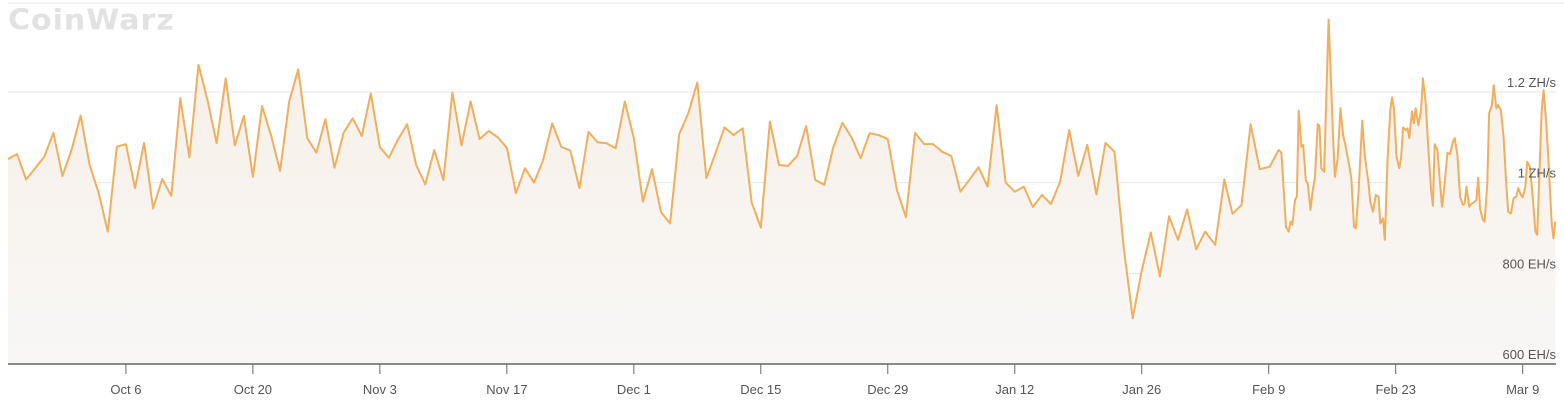  What do you see at coordinates (634, 389) in the screenshot?
I see `x-tick-label: Dec 1` at bounding box center [634, 389].